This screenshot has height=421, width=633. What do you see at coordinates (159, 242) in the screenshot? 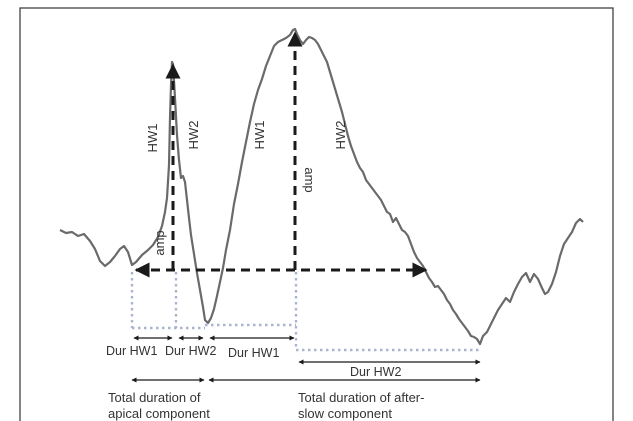
I see `label-amp-apical: amp` at bounding box center [159, 242].